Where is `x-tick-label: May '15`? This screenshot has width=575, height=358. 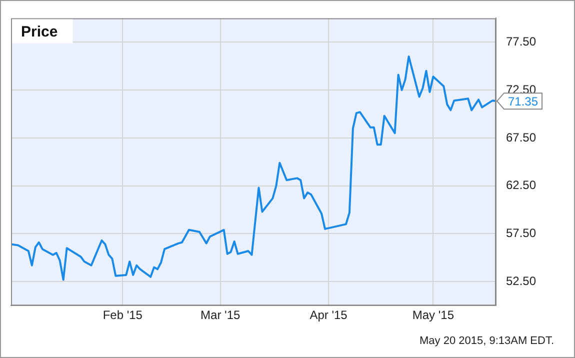 x-tick-label: May '15 is located at coordinates (433, 315).